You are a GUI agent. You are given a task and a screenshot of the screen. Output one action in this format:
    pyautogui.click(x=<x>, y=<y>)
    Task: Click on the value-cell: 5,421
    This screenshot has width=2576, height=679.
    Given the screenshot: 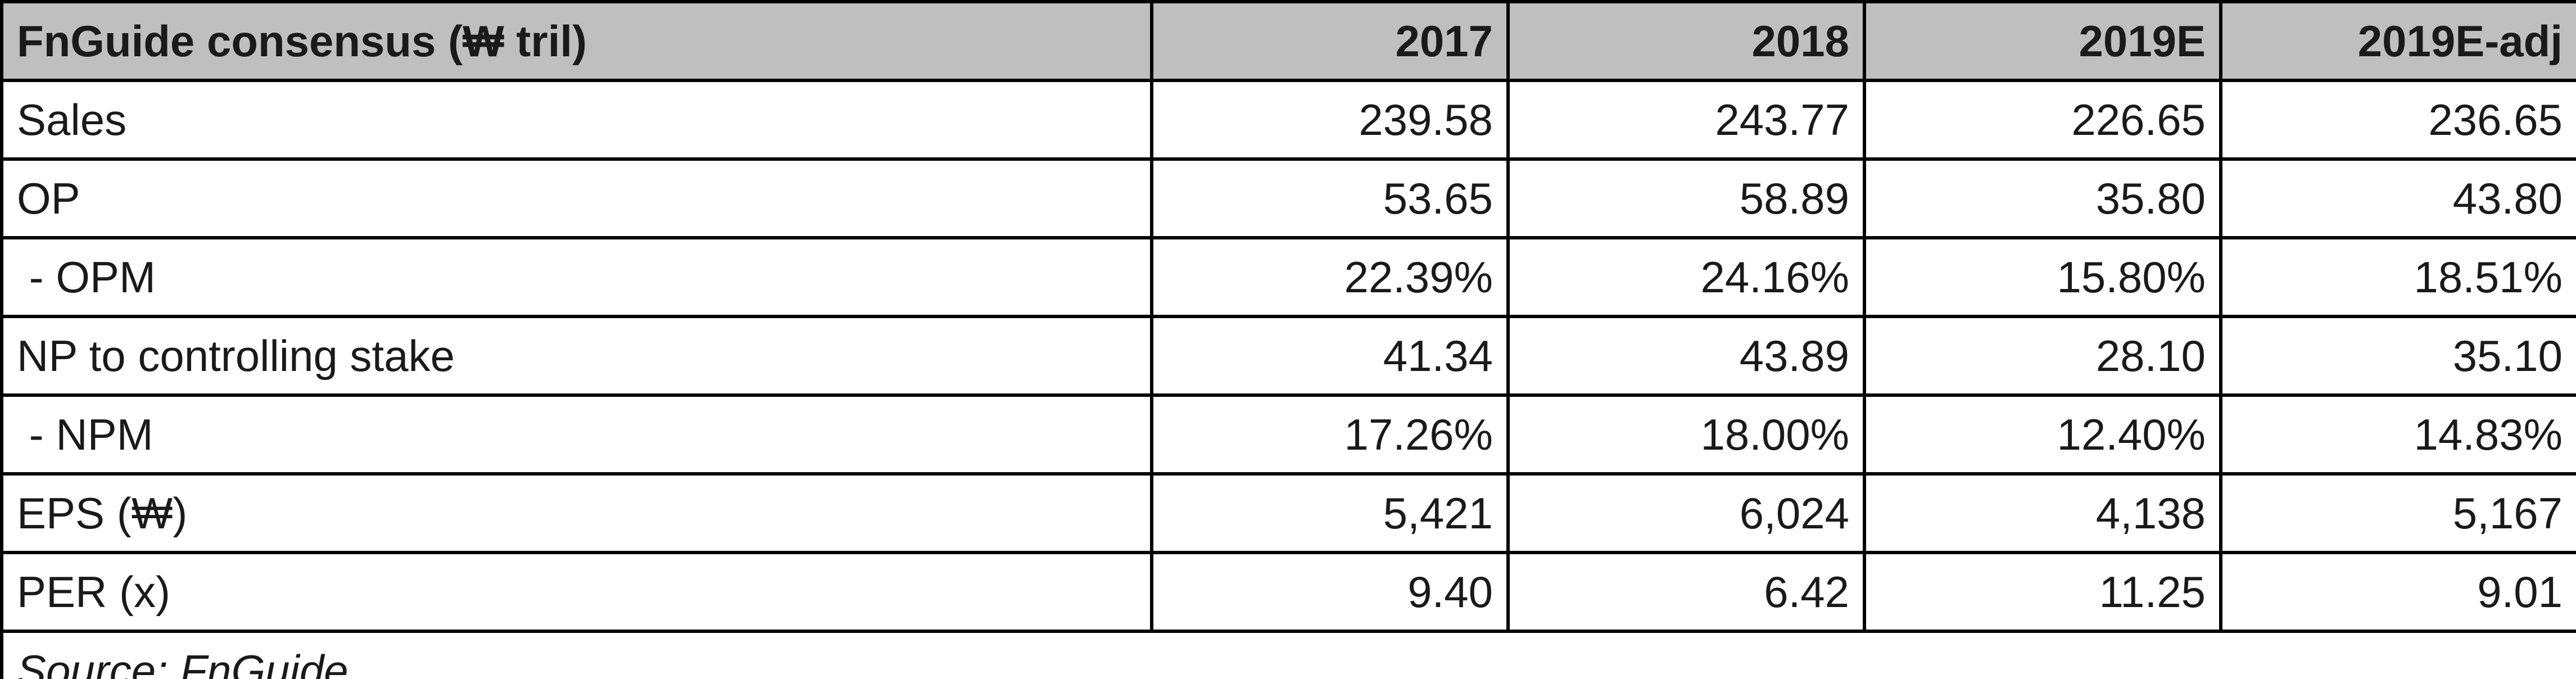 What is the action you would take?
    pyautogui.click(x=1330, y=513)
    